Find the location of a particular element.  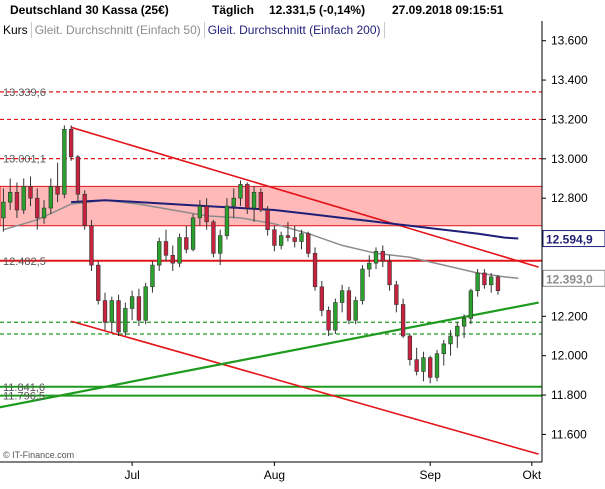

quote-timestamp: 27.09.2018 09:15:51 is located at coordinates (448, 10).